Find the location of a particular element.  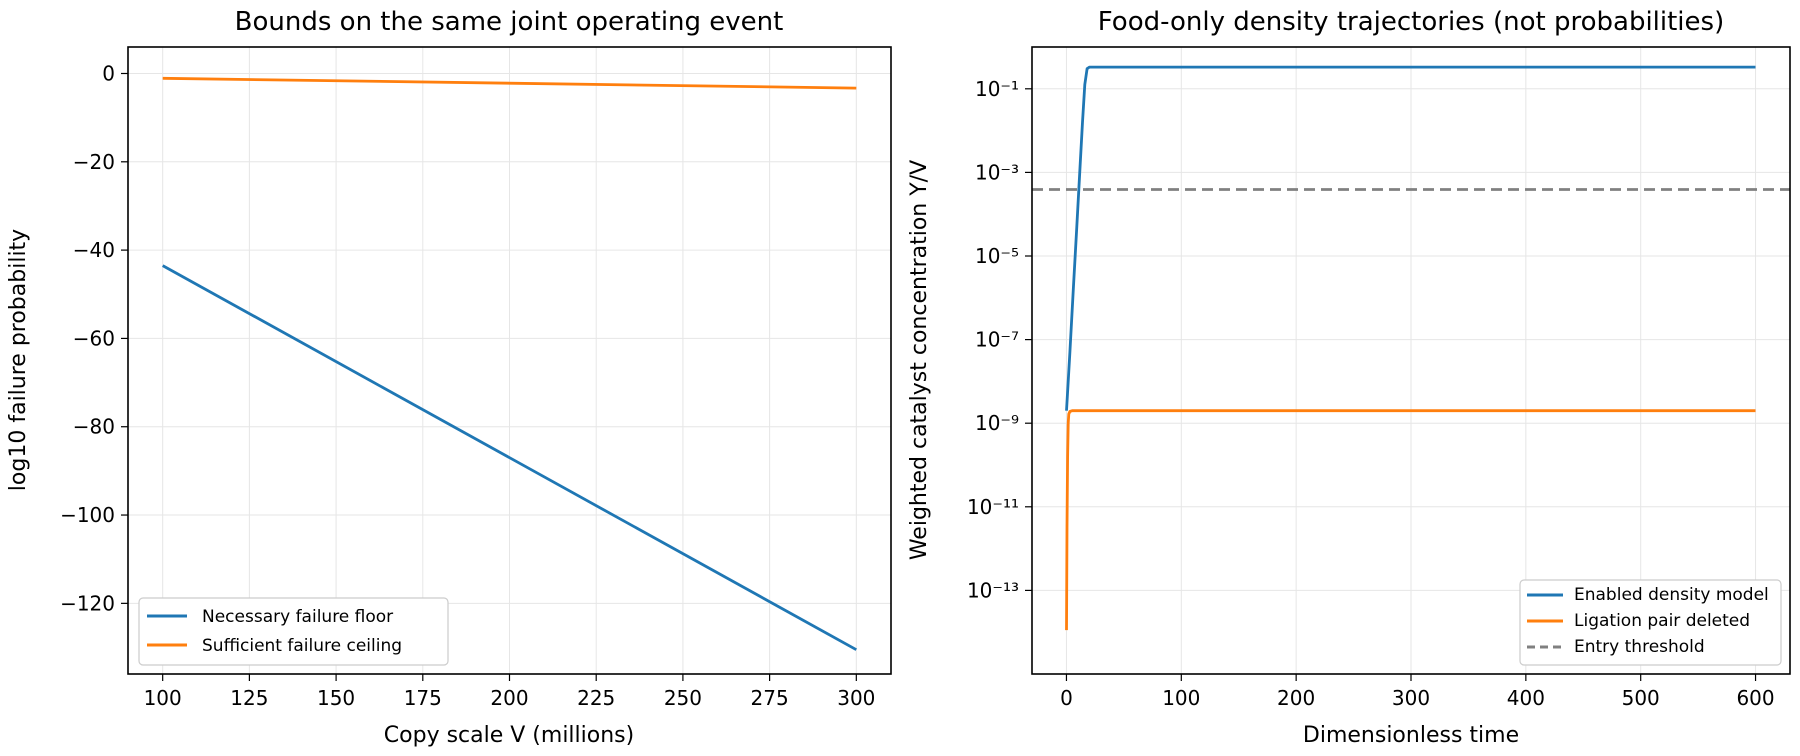

x-tick-label: 400 is located at coordinates (1526, 698).